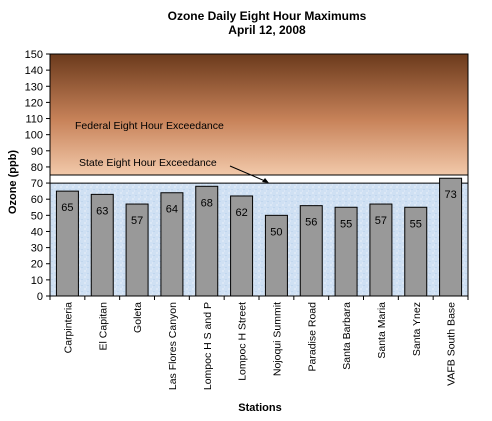 The width and height of the screenshot is (492, 421). I want to click on y-tick-label: 40, so click(37, 232).